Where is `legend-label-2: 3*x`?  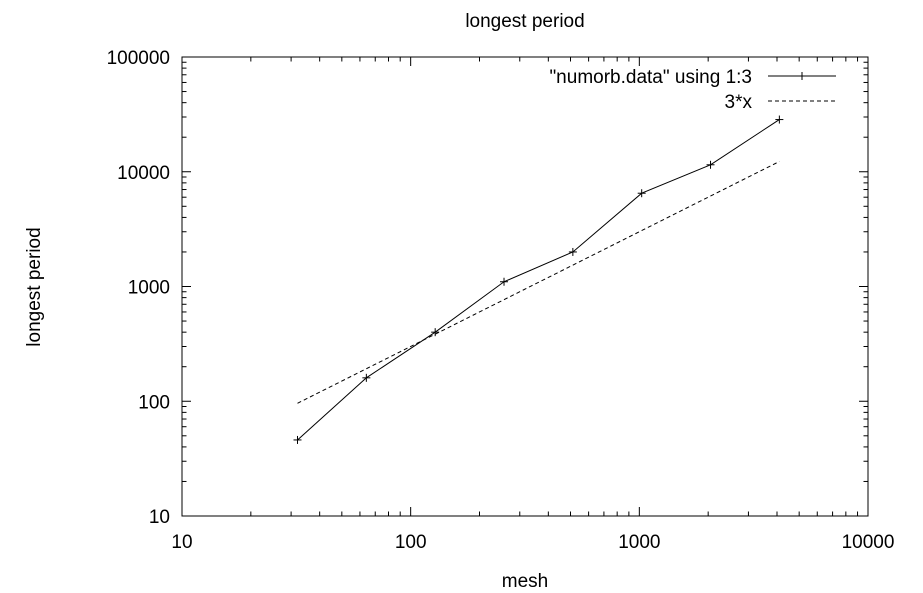
legend-label-2: 3*x is located at coordinates (739, 102).